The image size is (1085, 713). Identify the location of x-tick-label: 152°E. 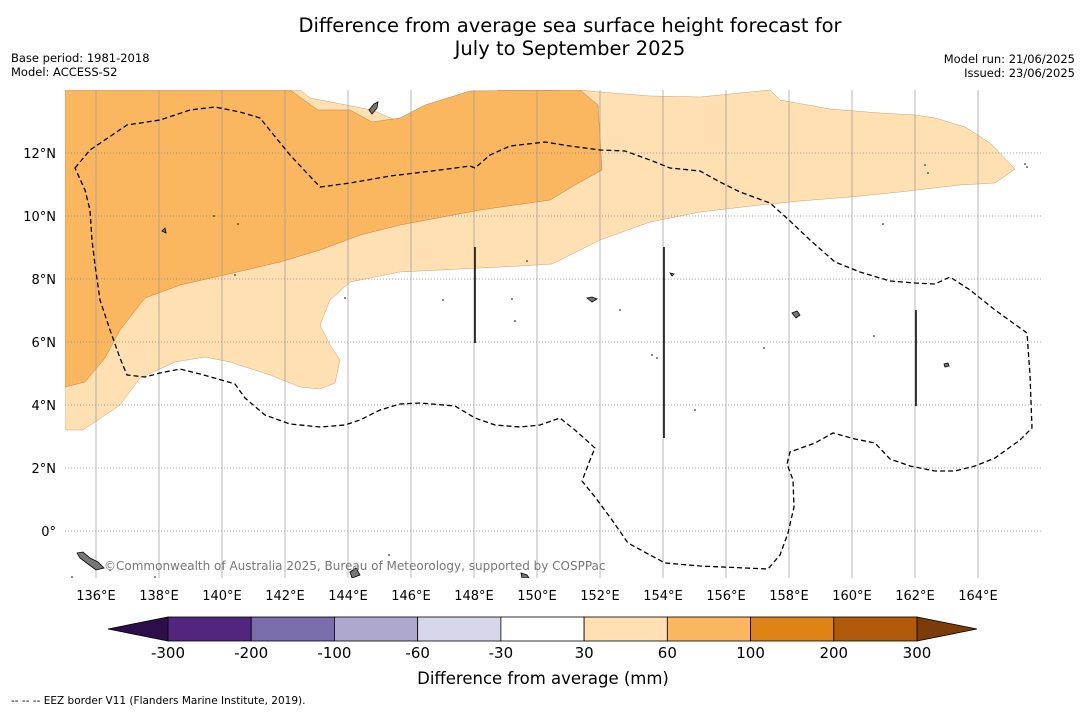
(600, 596).